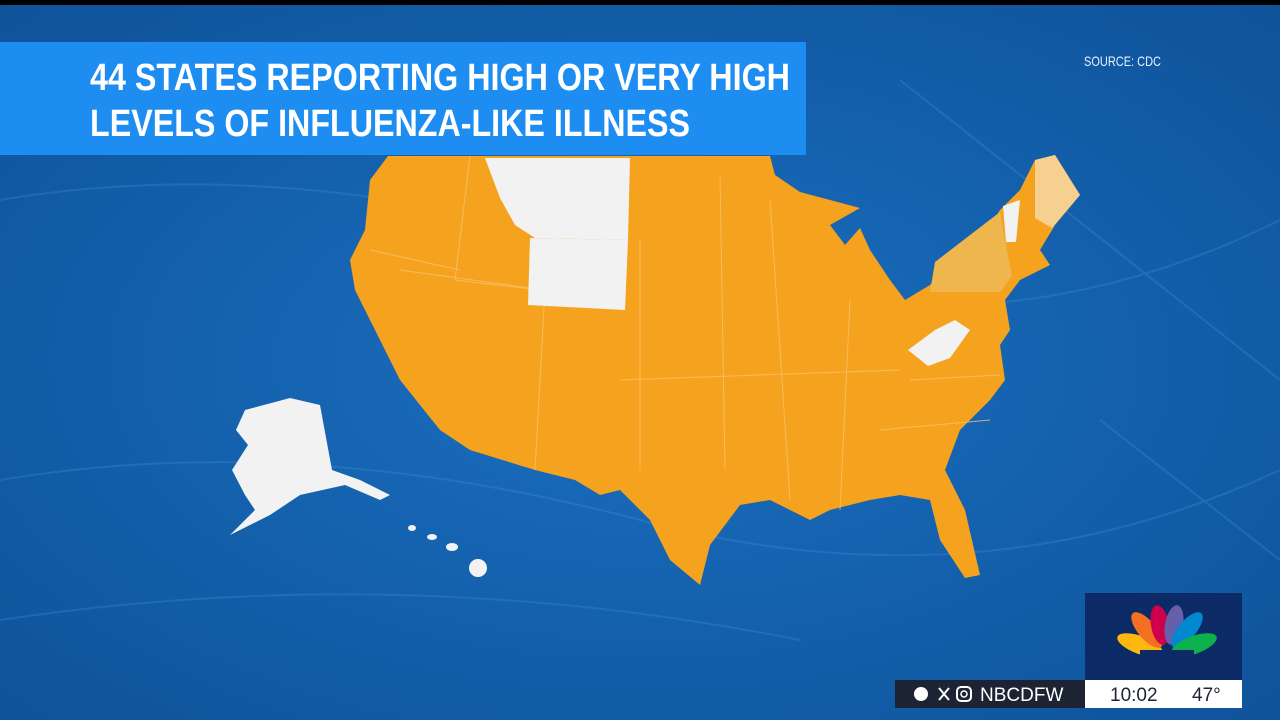  I want to click on social-icons, so click(943, 694).